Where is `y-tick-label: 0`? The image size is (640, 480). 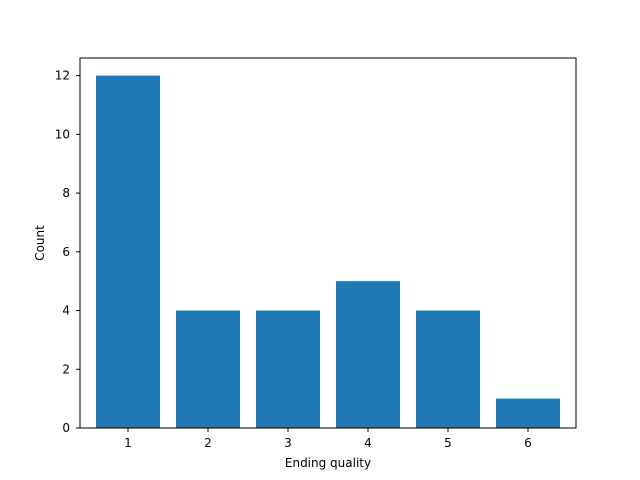 y-tick-label: 0 is located at coordinates (66, 428).